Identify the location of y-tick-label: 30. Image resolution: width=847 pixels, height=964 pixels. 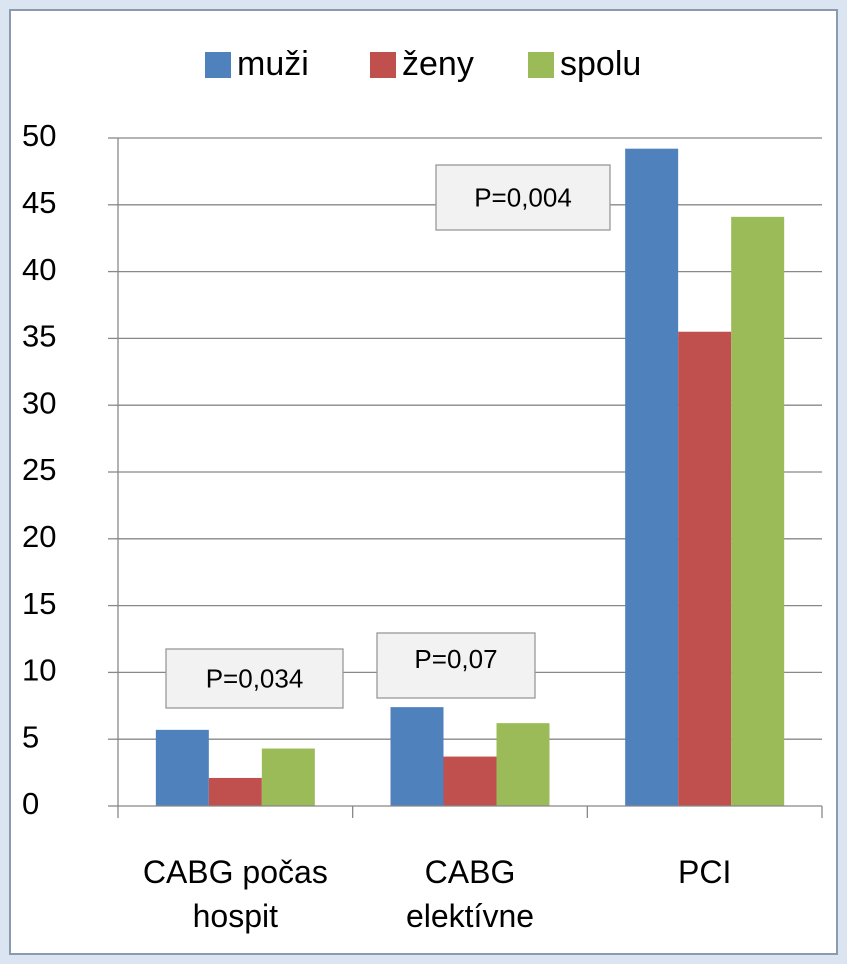
(39, 402).